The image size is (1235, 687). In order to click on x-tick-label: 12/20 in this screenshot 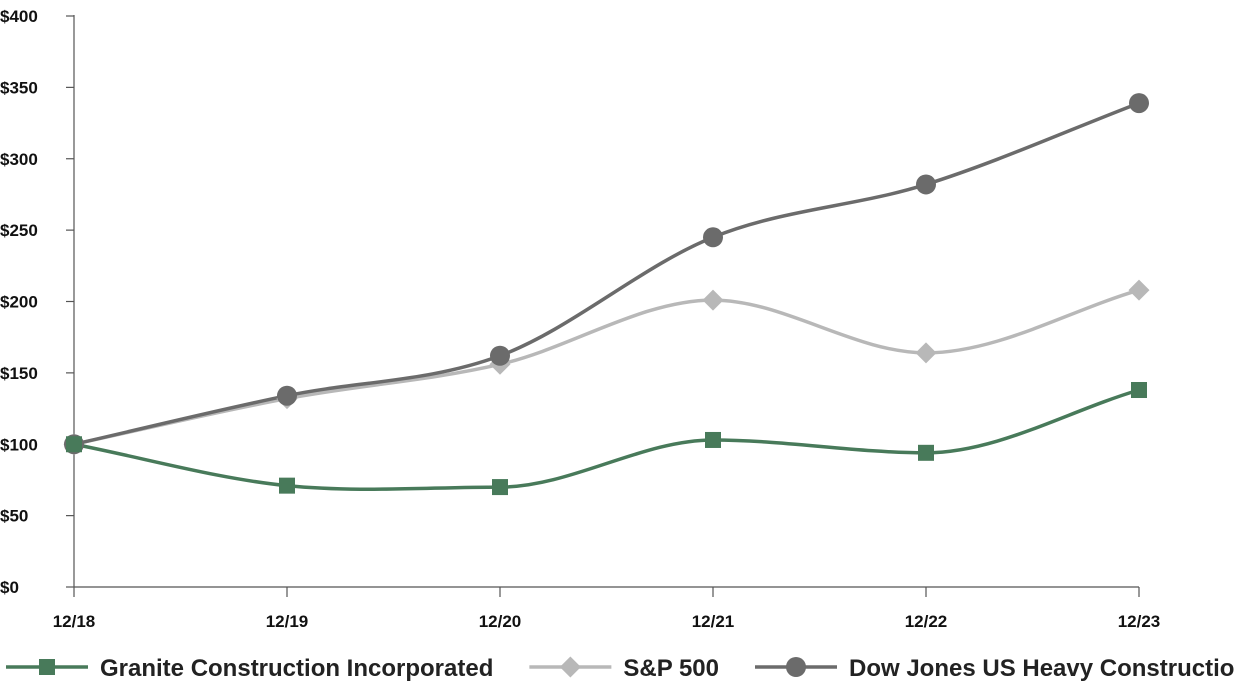, I will do `click(500, 621)`.